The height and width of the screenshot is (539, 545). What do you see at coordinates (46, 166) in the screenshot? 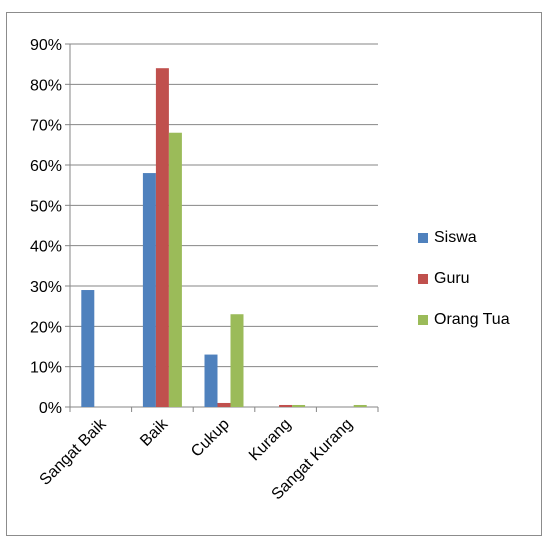
I see `y-tick-label-60: 60%` at bounding box center [46, 166].